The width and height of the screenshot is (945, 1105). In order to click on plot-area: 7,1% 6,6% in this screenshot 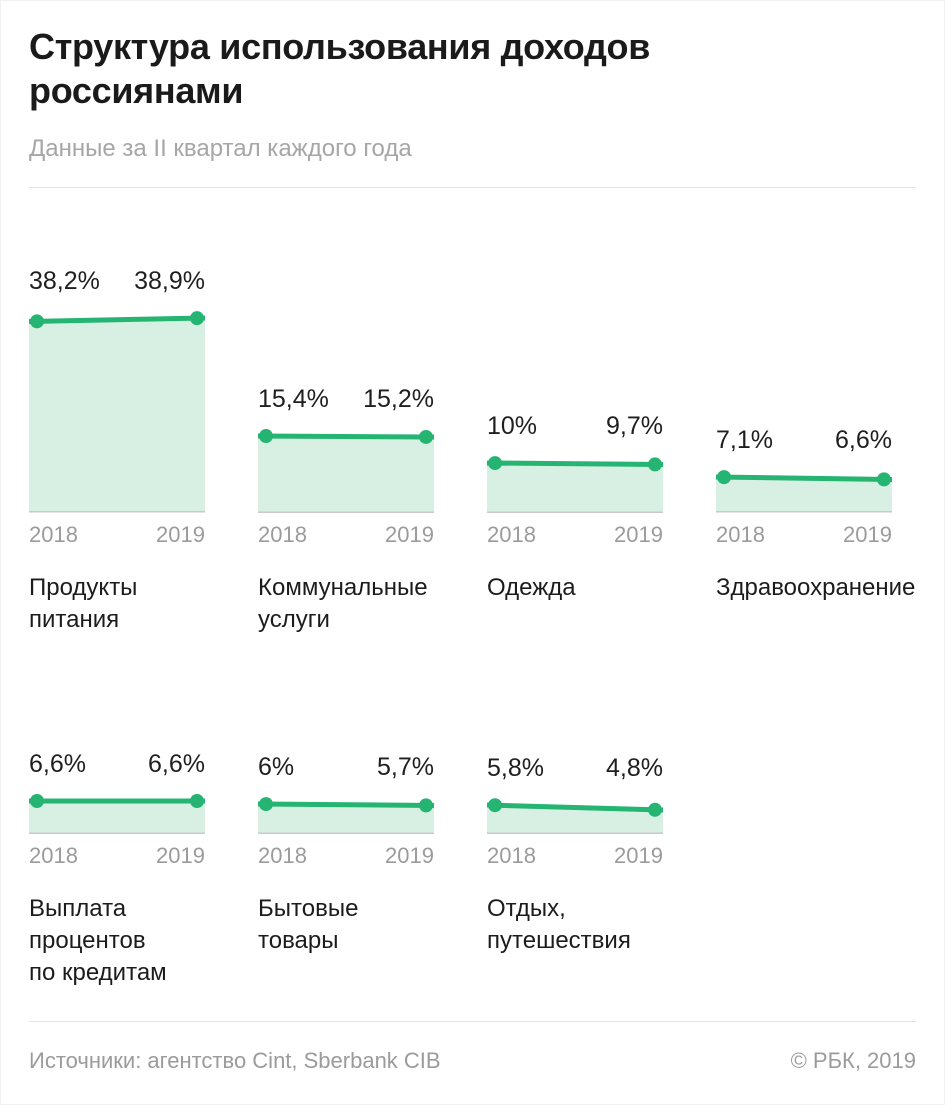, I will do `click(804, 389)`.